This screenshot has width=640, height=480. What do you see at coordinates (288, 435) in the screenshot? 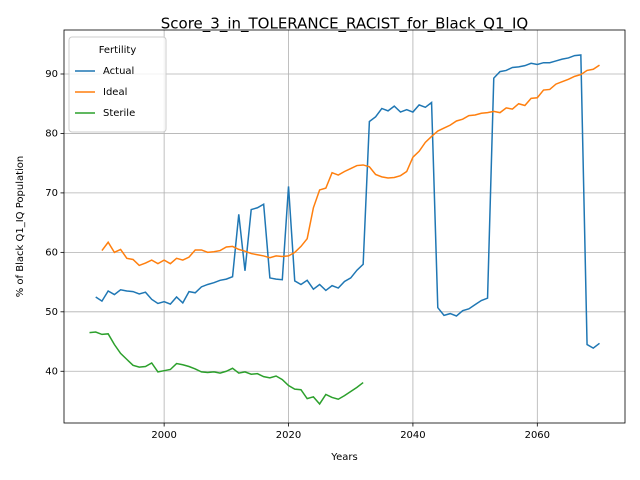
I see `x-tick-label: 2020` at bounding box center [288, 435].